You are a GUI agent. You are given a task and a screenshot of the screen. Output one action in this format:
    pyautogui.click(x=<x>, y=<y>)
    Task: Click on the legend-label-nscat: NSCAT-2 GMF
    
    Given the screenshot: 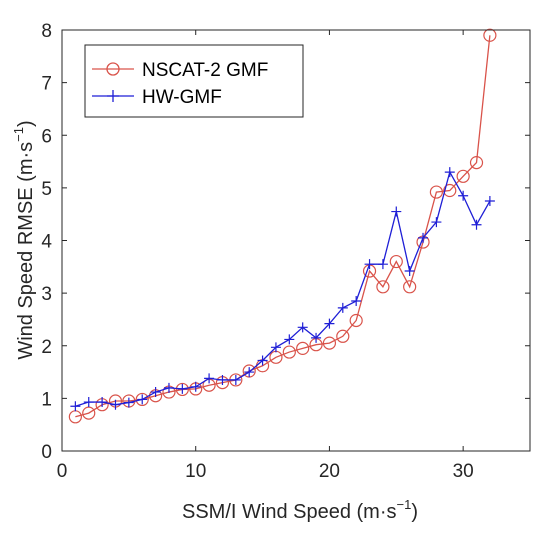 What is the action you would take?
    pyautogui.click(x=205, y=70)
    